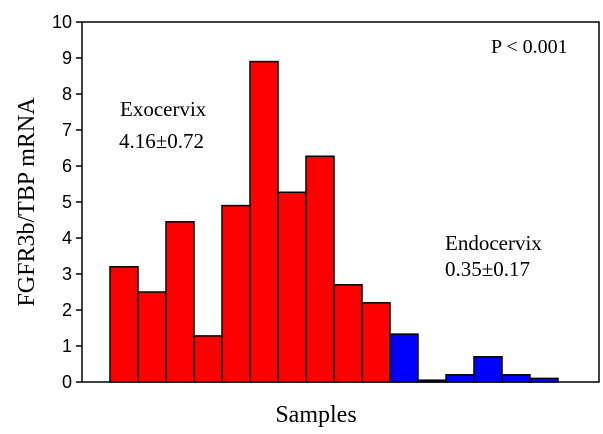 The height and width of the screenshot is (434, 603). I want to click on y-axis: 0 1 2 3 4 5 6 7 8 9 10, so click(67, 202).